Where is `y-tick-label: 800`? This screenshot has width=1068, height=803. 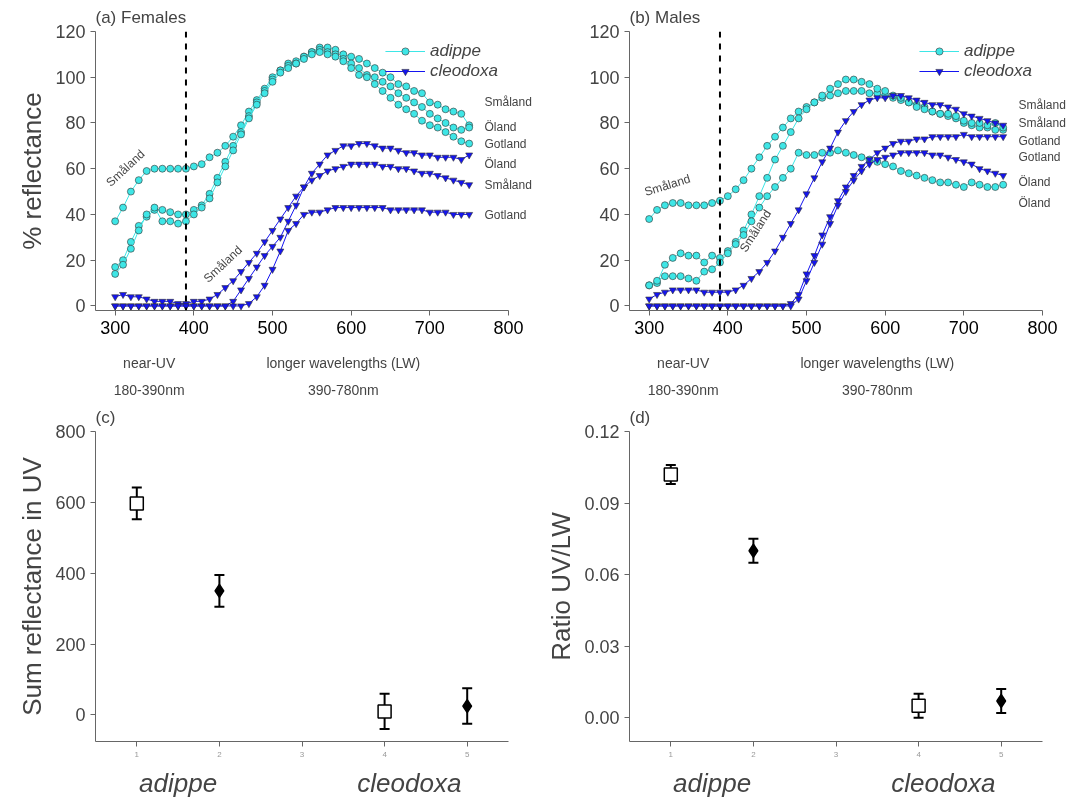 y-tick-label: 800 is located at coordinates (70, 432).